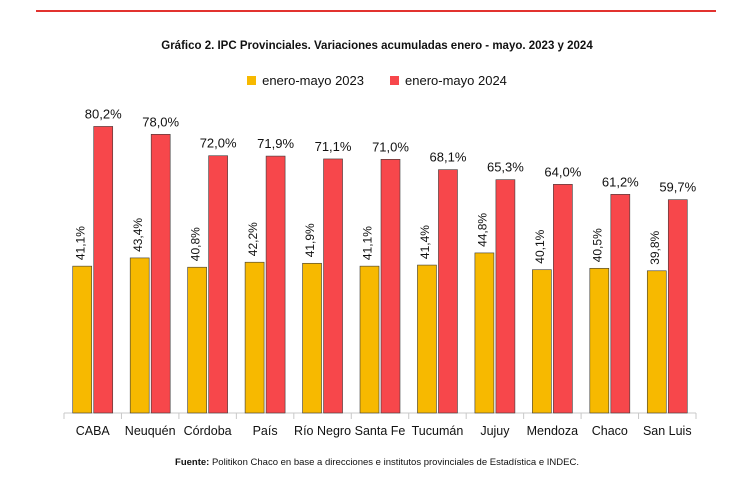  I want to click on category-label: Neuquén, so click(150, 431).